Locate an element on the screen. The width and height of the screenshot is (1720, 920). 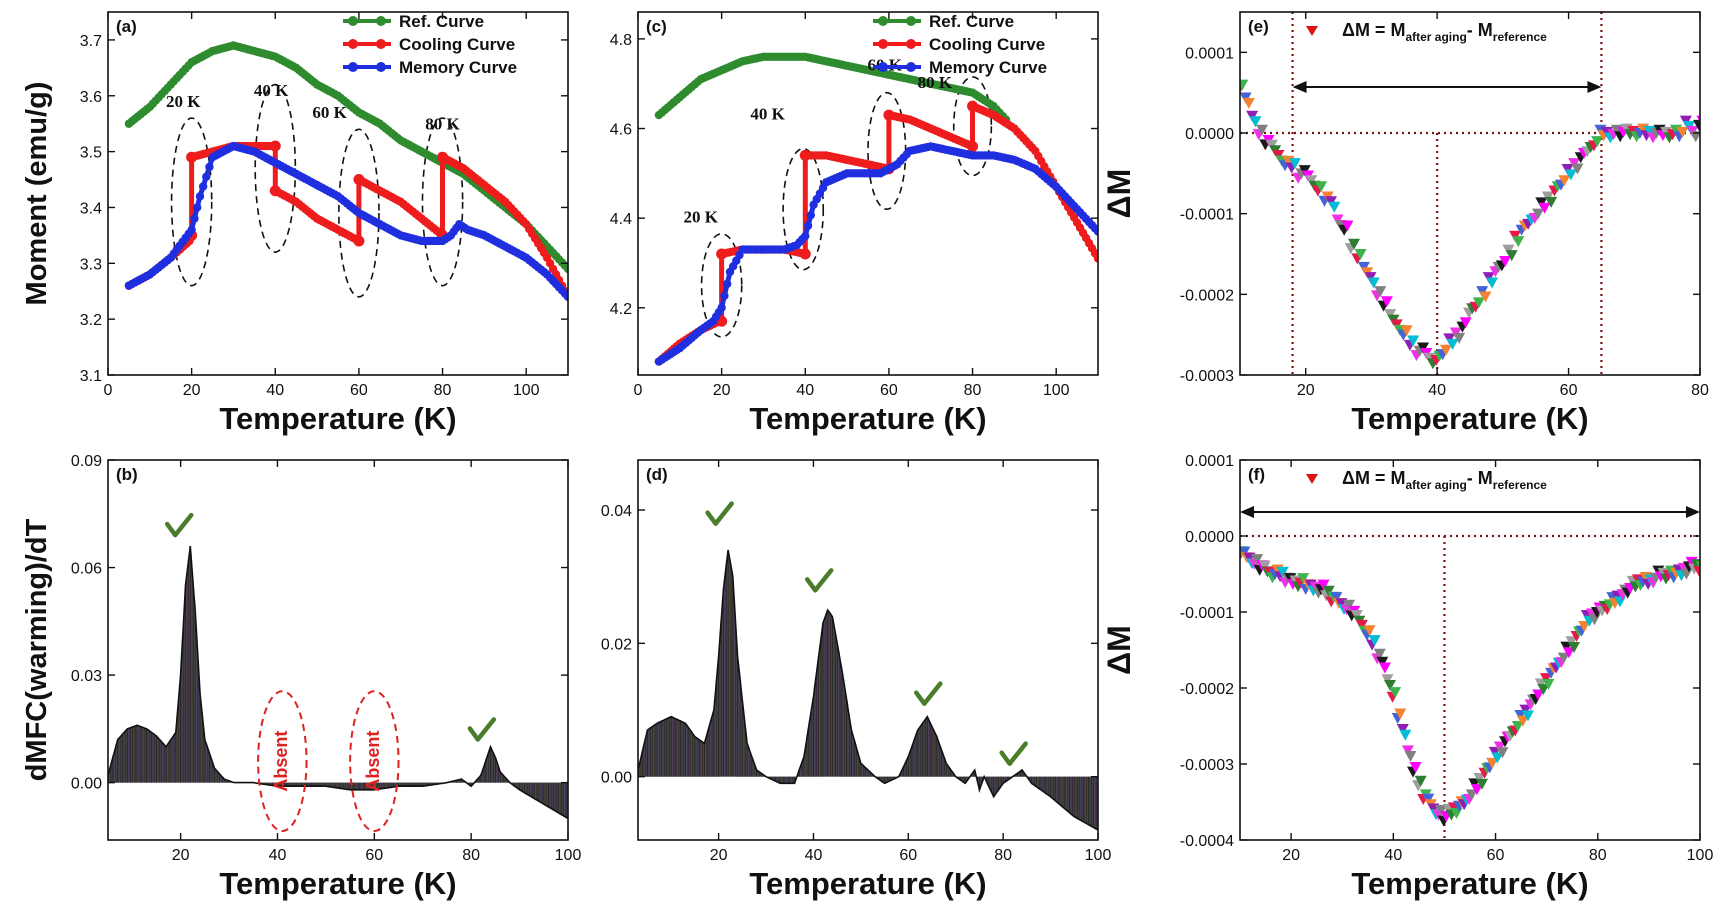
legend-part: ΔM = M is located at coordinates (1373, 30).